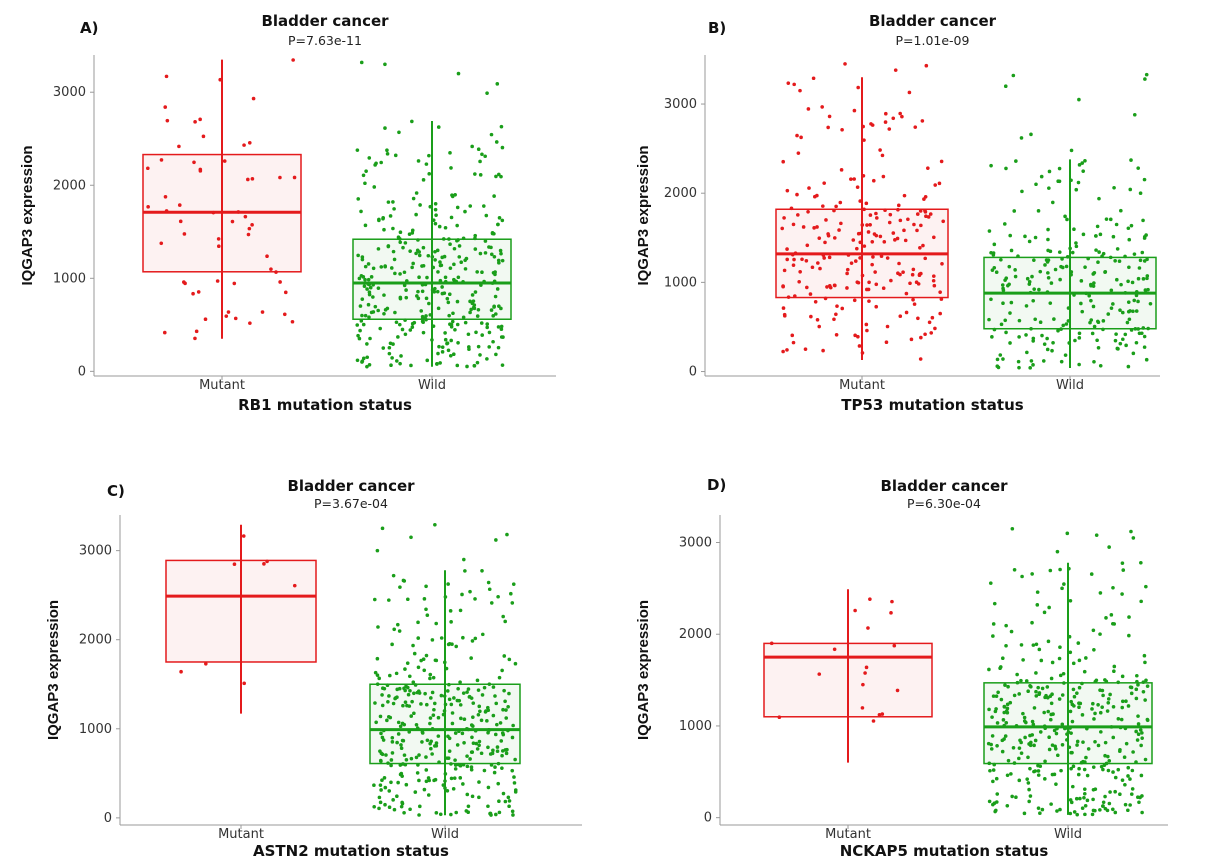  Describe the element at coordinates (241, 834) in the screenshot. I see `x-tick-label: Mutant` at that location.